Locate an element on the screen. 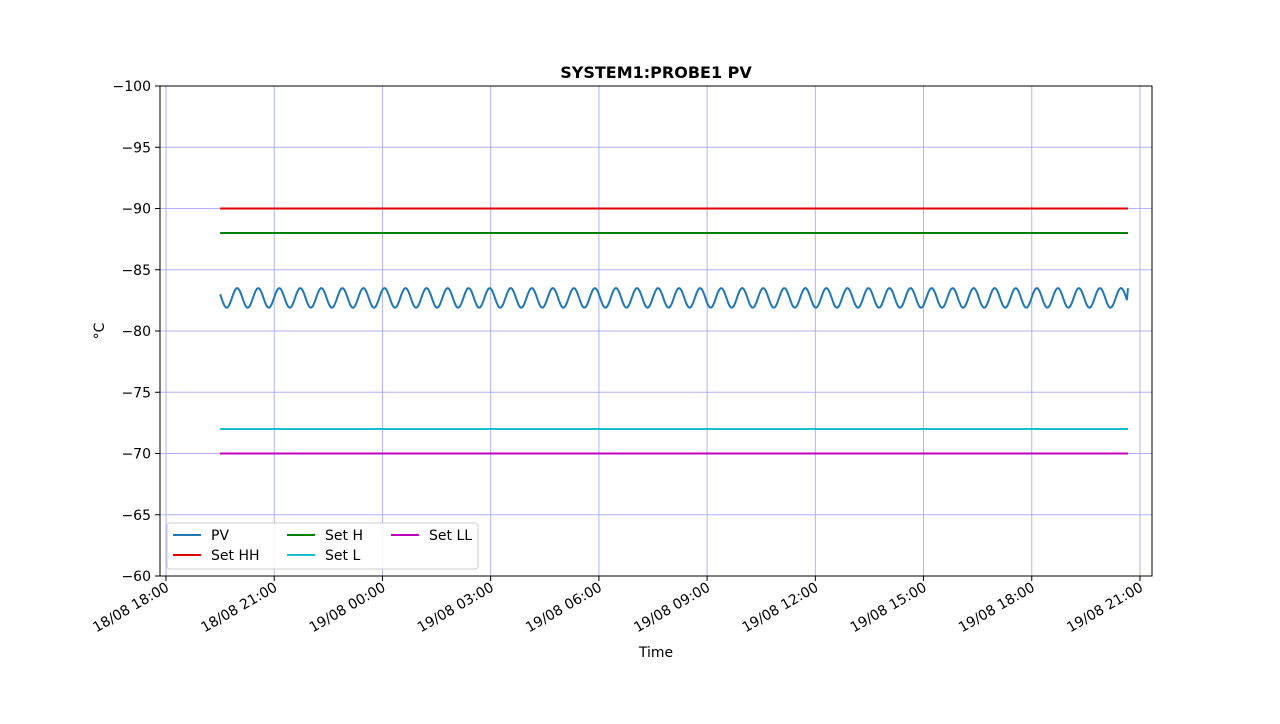 This screenshot has height=724, width=1280. x-tick-label: 19/08 18:00 is located at coordinates (997, 608).